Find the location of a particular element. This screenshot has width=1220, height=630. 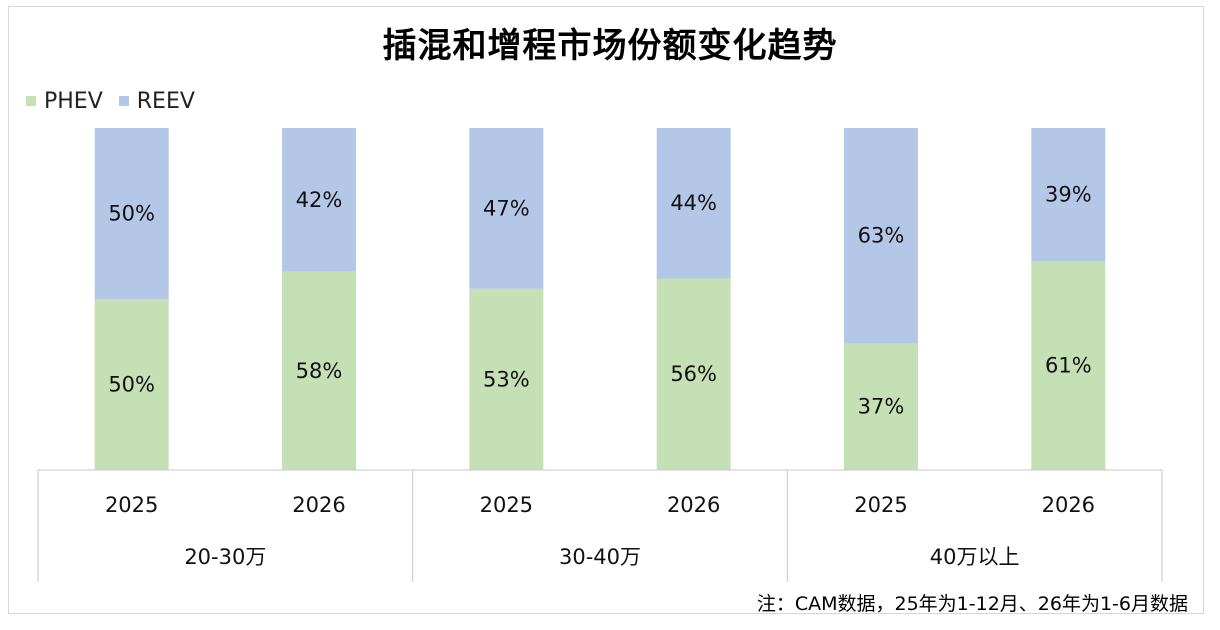

tick-label-year-0: 2025 is located at coordinates (131, 505).